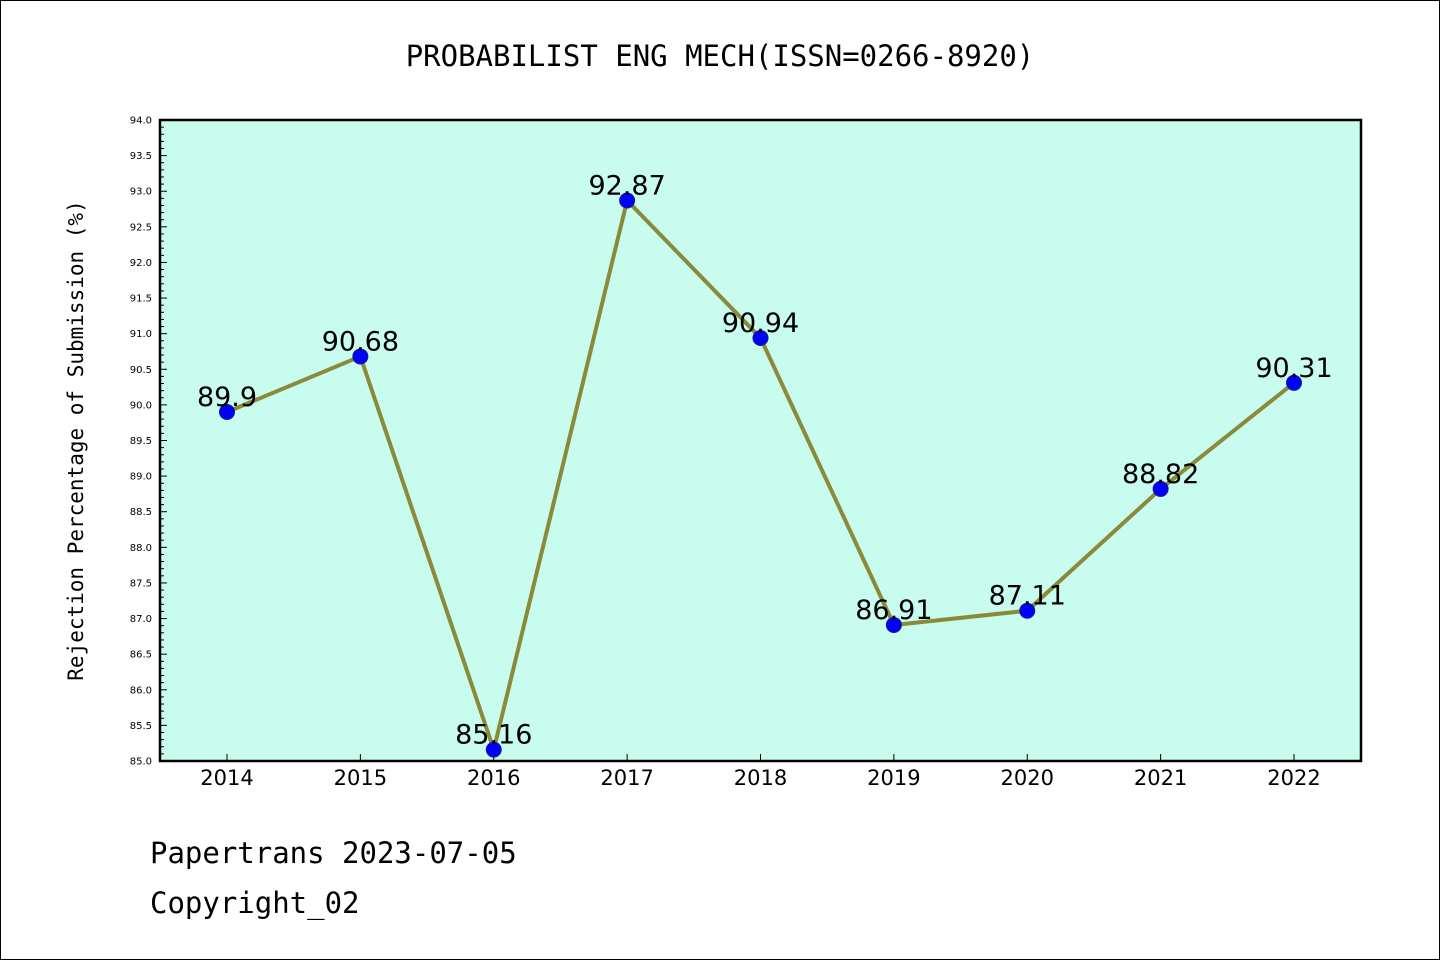 The image size is (1440, 960). I want to click on data-label: 88.82, so click(1160, 474).